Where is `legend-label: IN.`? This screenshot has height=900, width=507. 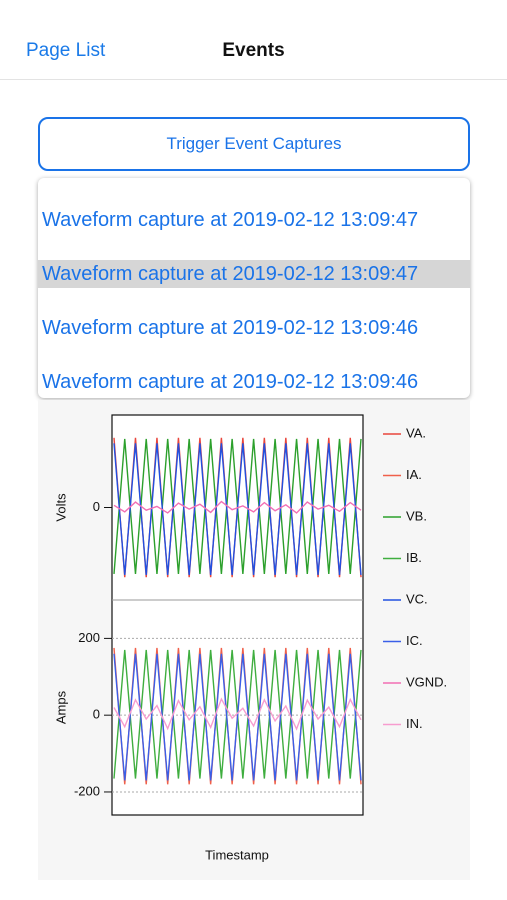
legend-label: IN. is located at coordinates (414, 723).